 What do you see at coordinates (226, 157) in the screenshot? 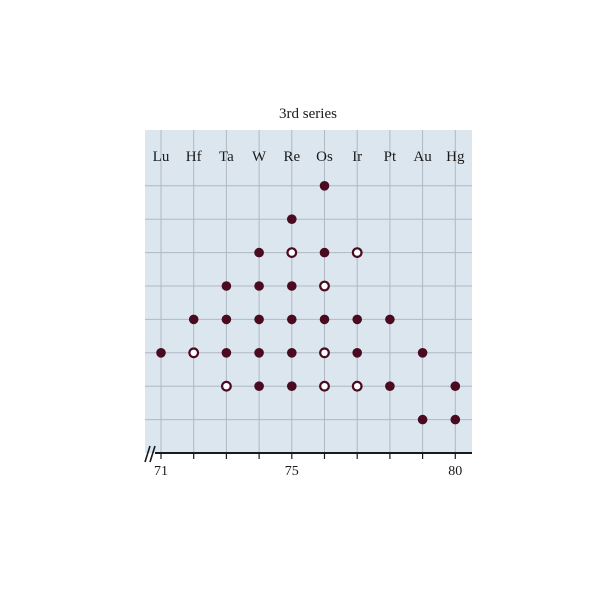
I see `element-label: Ta` at bounding box center [226, 157].